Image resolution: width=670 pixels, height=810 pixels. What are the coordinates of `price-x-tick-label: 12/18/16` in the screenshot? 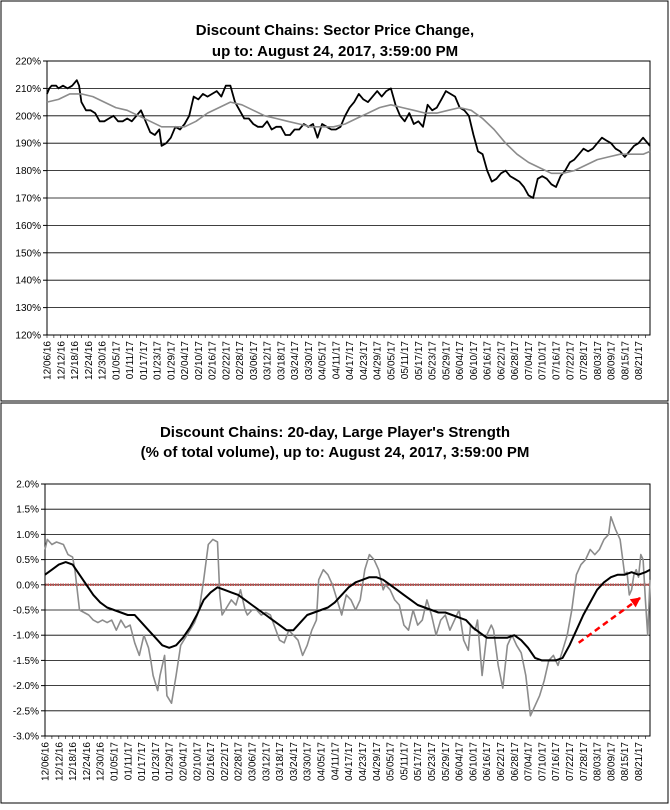 It's located at (75, 360).